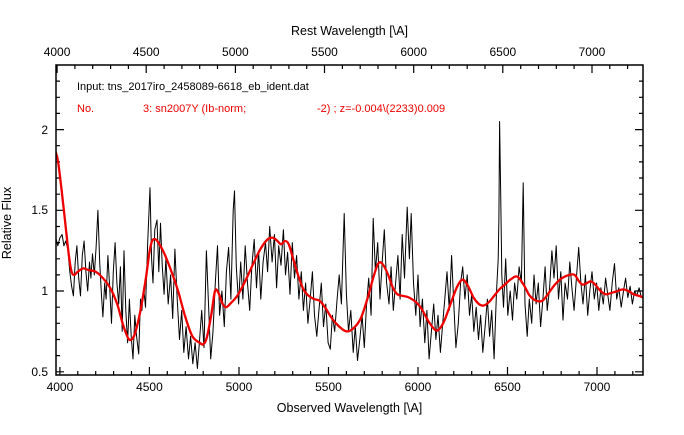  Describe the element at coordinates (503, 52) in the screenshot. I see `rest-tick-label: 6500` at that location.